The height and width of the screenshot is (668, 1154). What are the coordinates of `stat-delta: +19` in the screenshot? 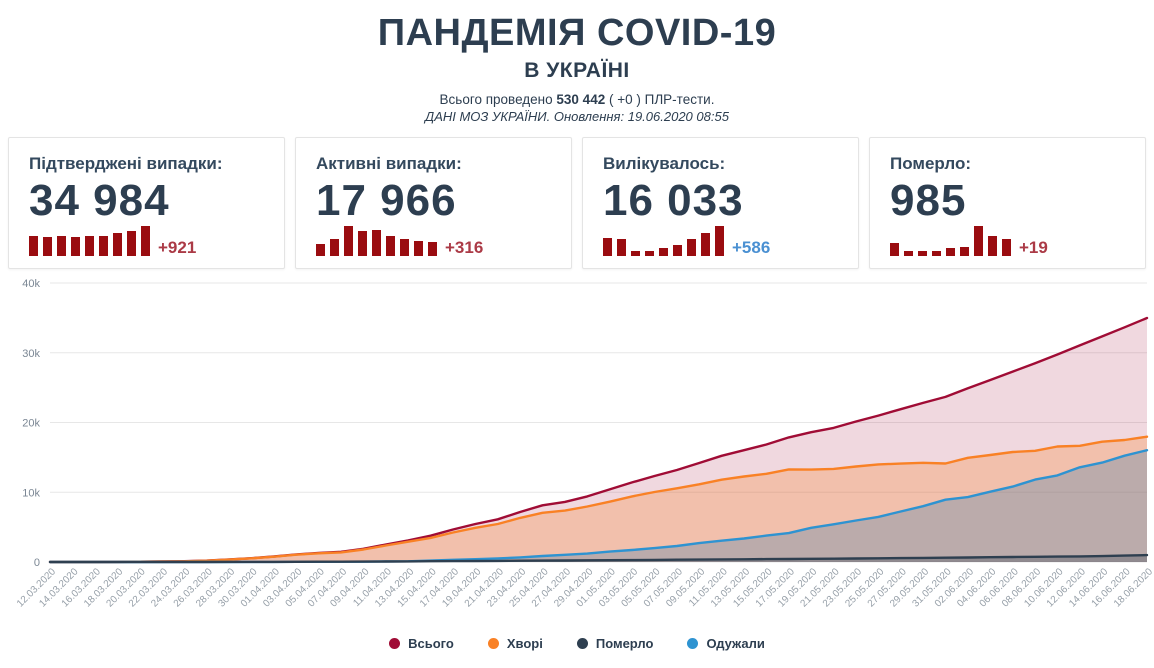 It's located at (1033, 247).